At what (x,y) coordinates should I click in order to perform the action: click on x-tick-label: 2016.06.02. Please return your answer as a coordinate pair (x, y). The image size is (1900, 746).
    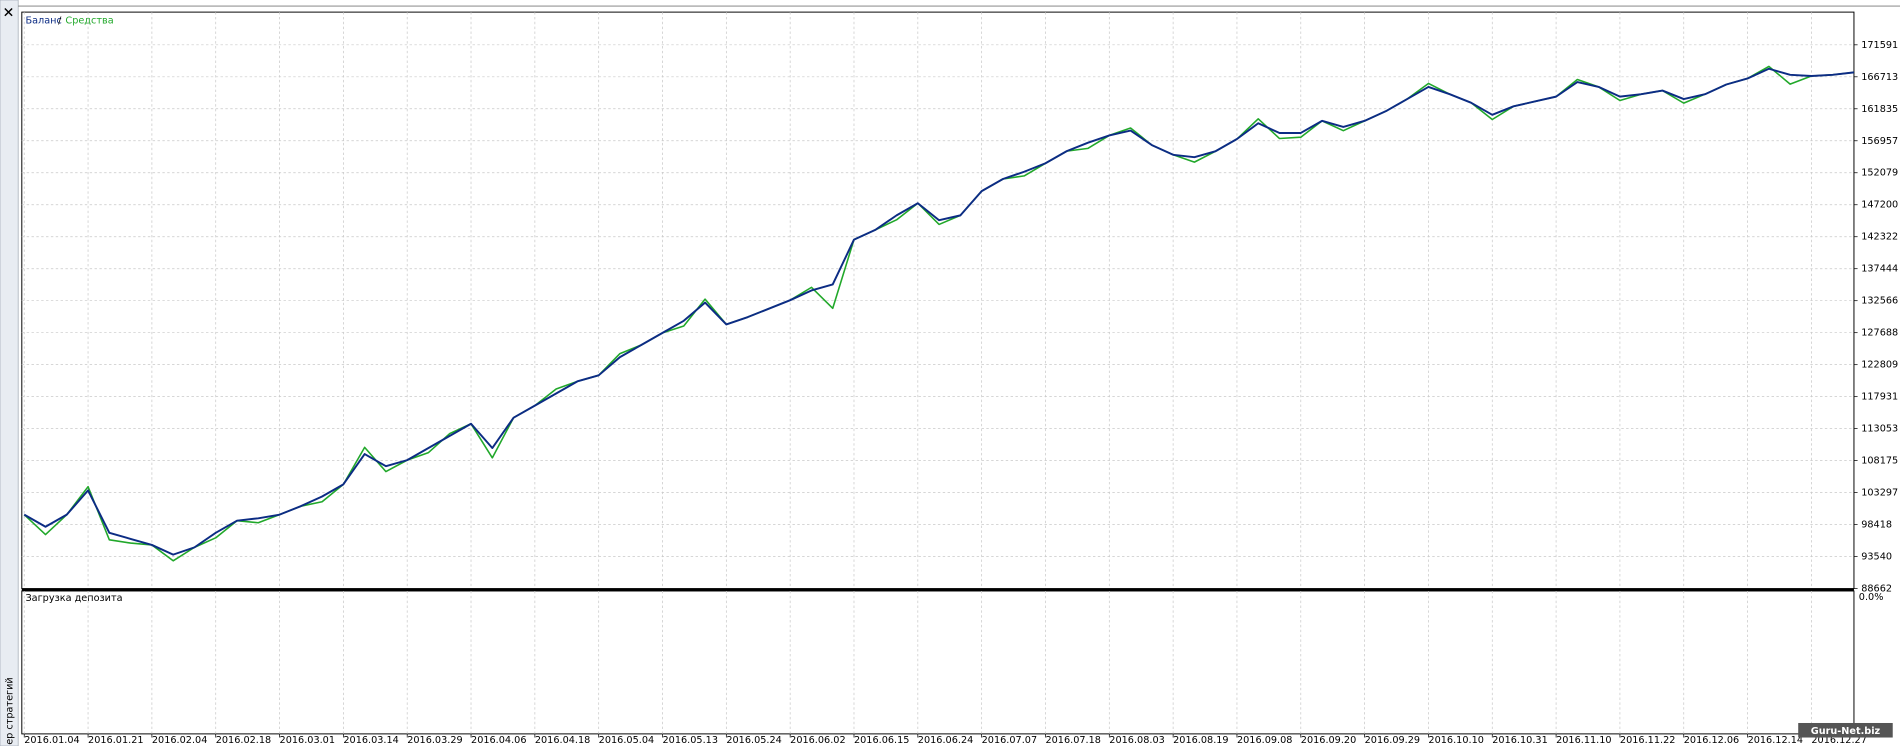
    Looking at the image, I should click on (817, 740).